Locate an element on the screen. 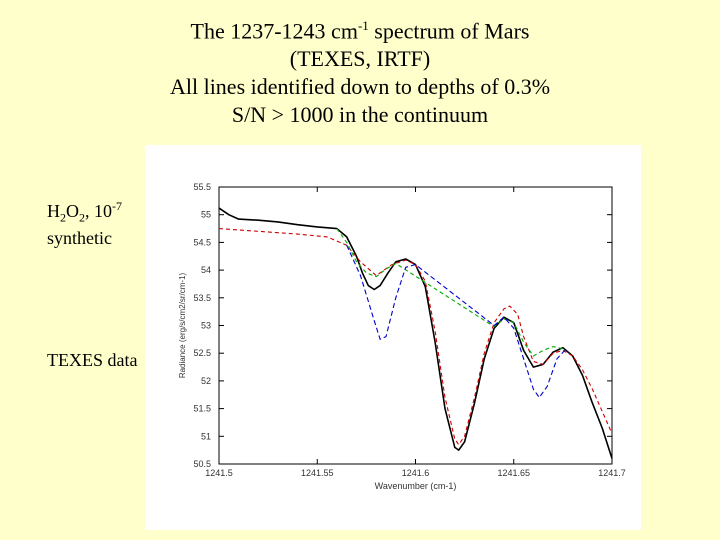  y-tick-label: 52 is located at coordinates (206, 381).